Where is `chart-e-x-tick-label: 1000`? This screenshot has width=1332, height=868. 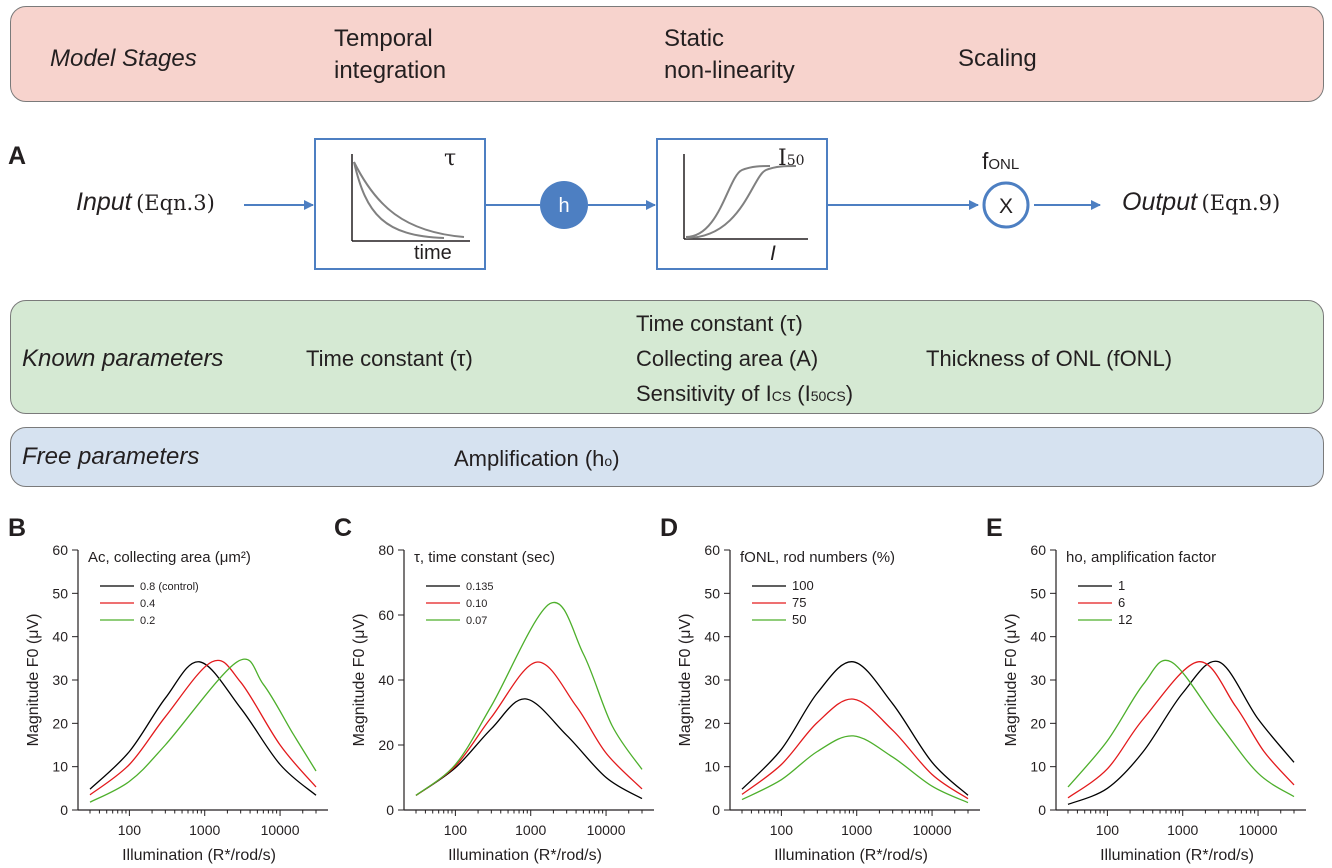 chart-e-x-tick-label: 1000 is located at coordinates (1182, 830).